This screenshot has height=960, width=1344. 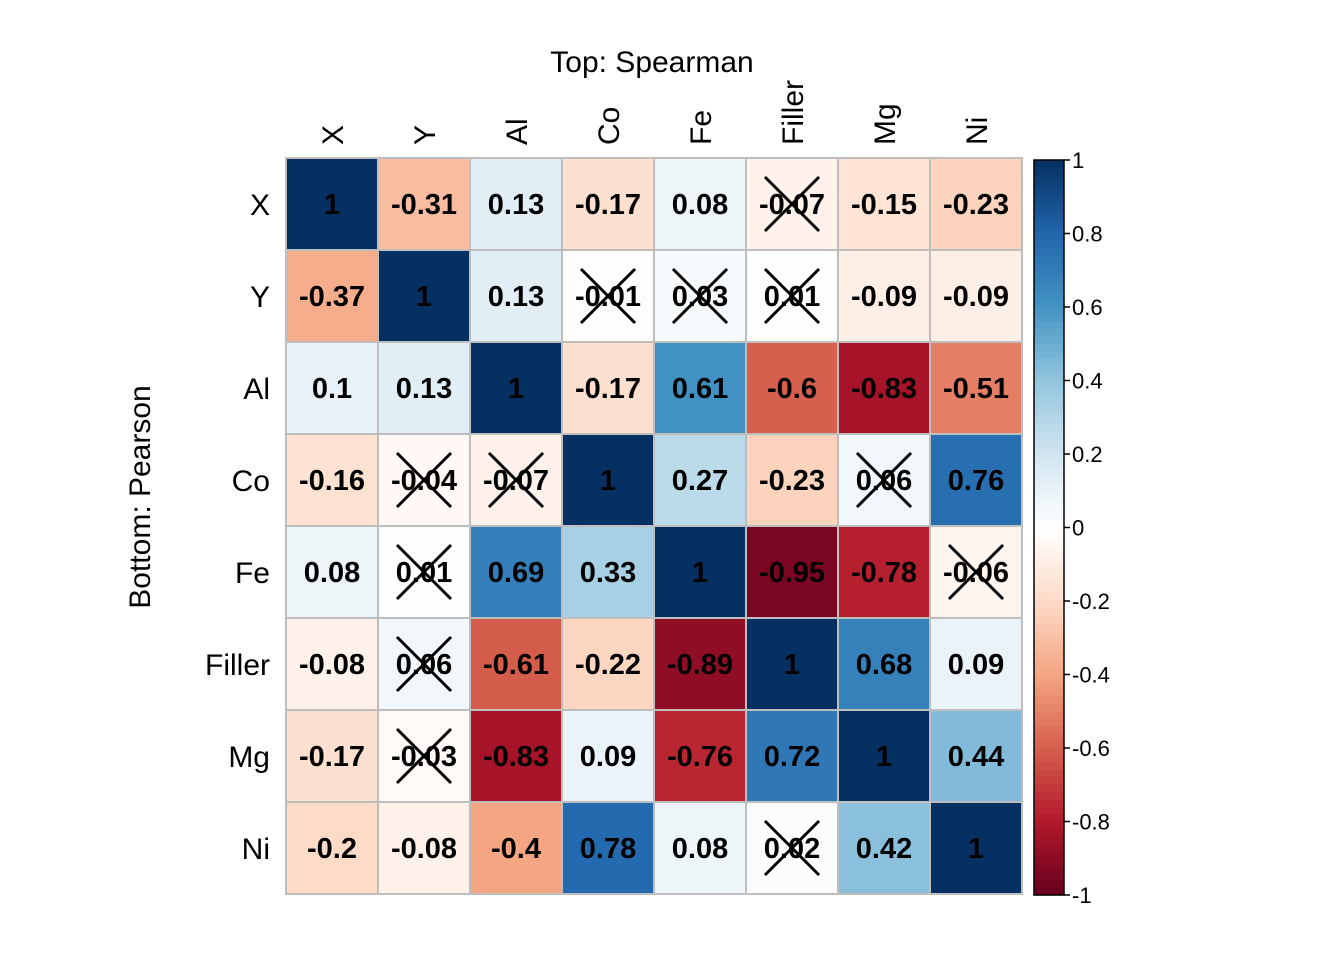 I want to click on cell-value-Ni-Filler: 0.02, so click(x=792, y=849).